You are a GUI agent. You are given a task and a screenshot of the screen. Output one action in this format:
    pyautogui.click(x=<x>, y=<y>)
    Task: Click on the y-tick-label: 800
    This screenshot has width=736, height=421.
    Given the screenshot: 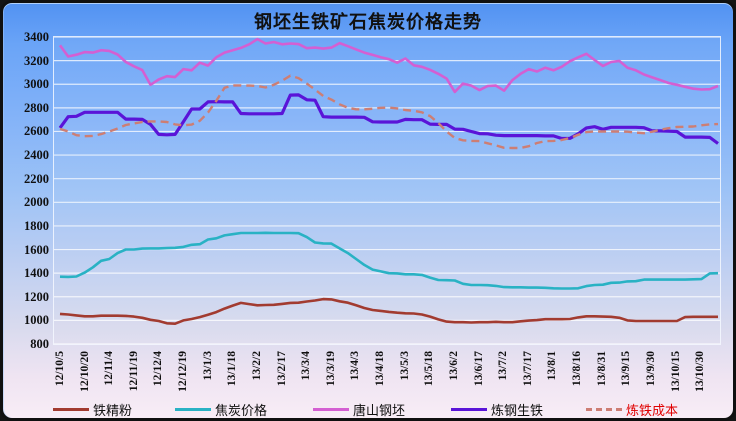 What is the action you would take?
    pyautogui.click(x=39, y=344)
    